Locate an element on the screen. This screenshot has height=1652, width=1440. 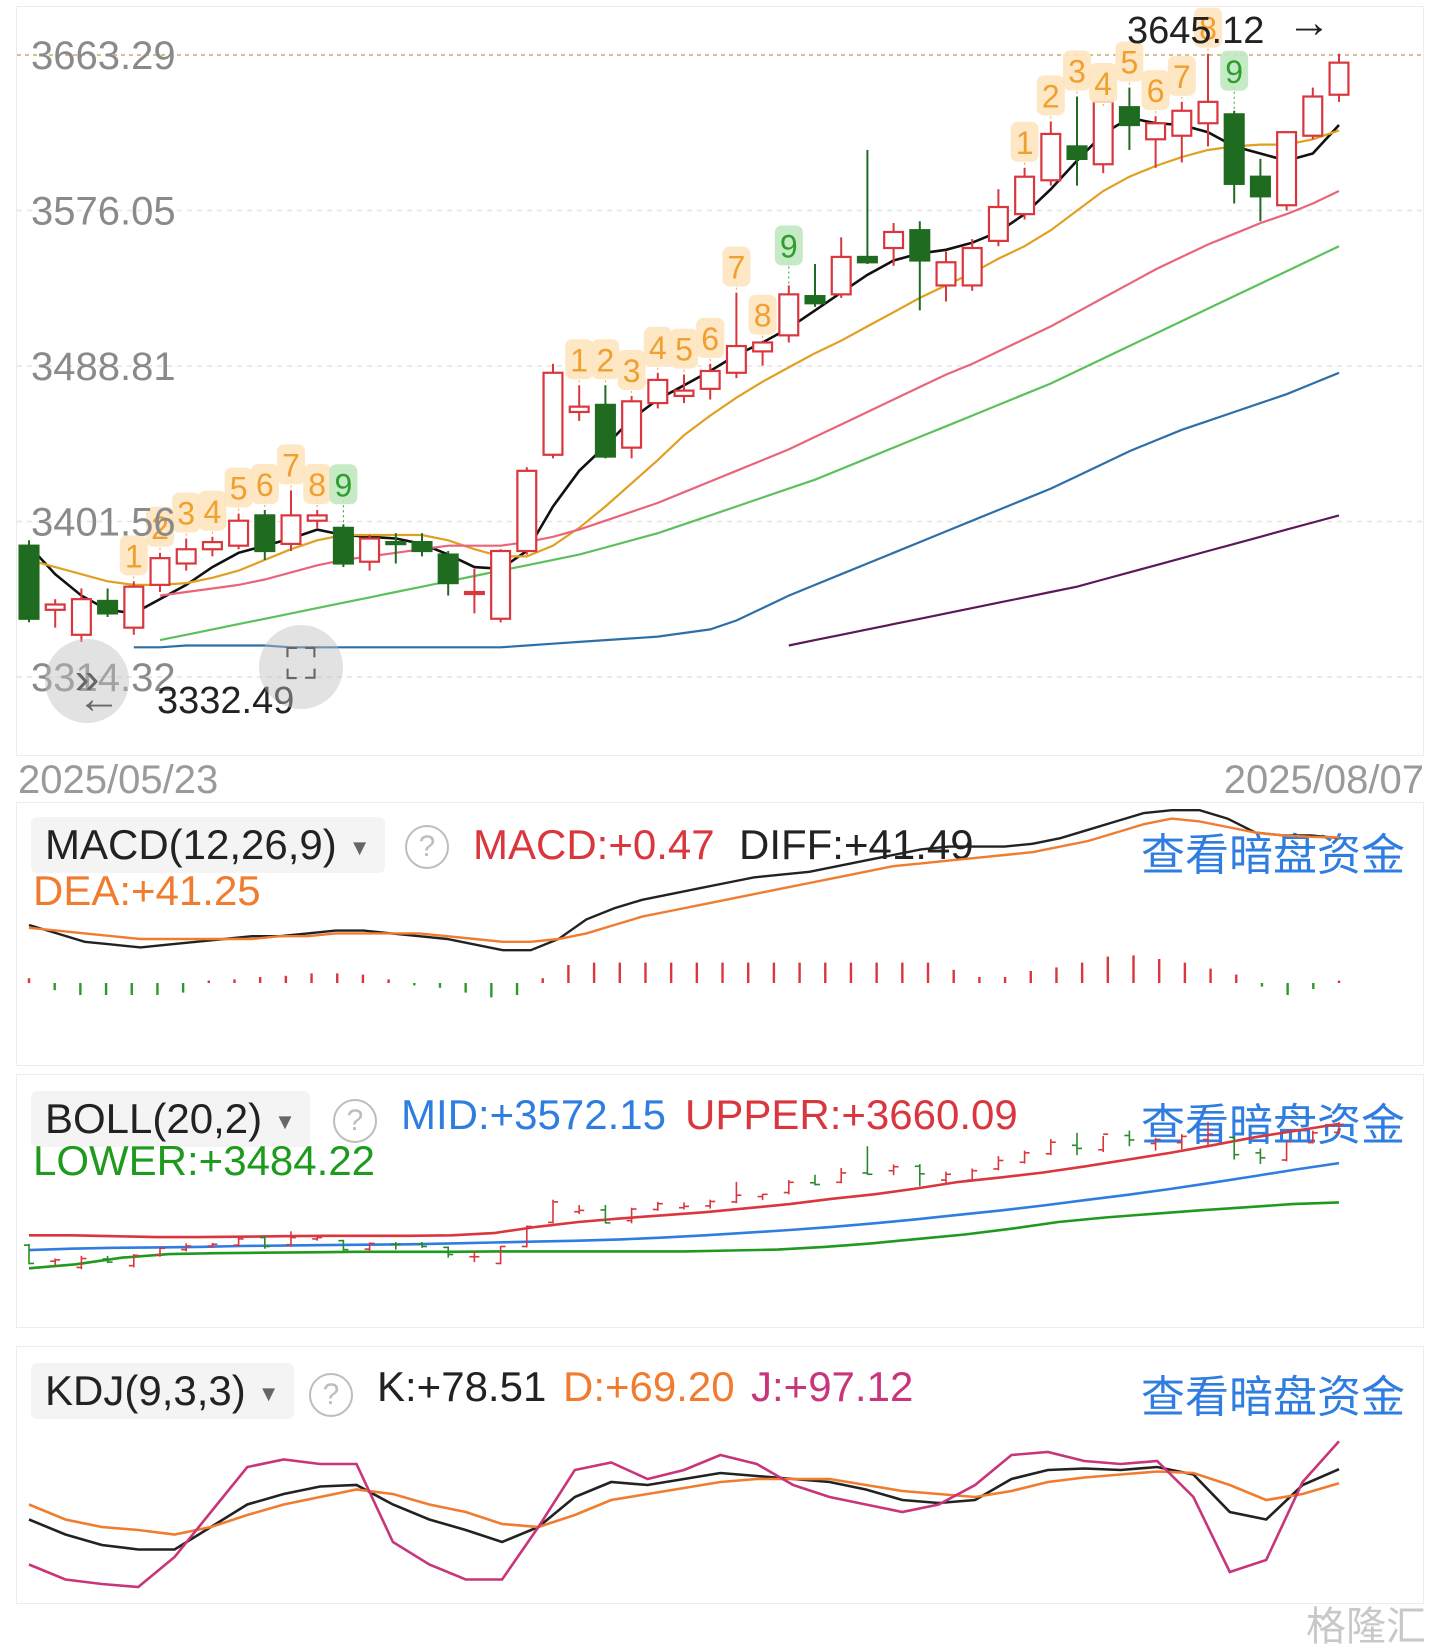
td-count-label: 3 is located at coordinates (1077, 72).